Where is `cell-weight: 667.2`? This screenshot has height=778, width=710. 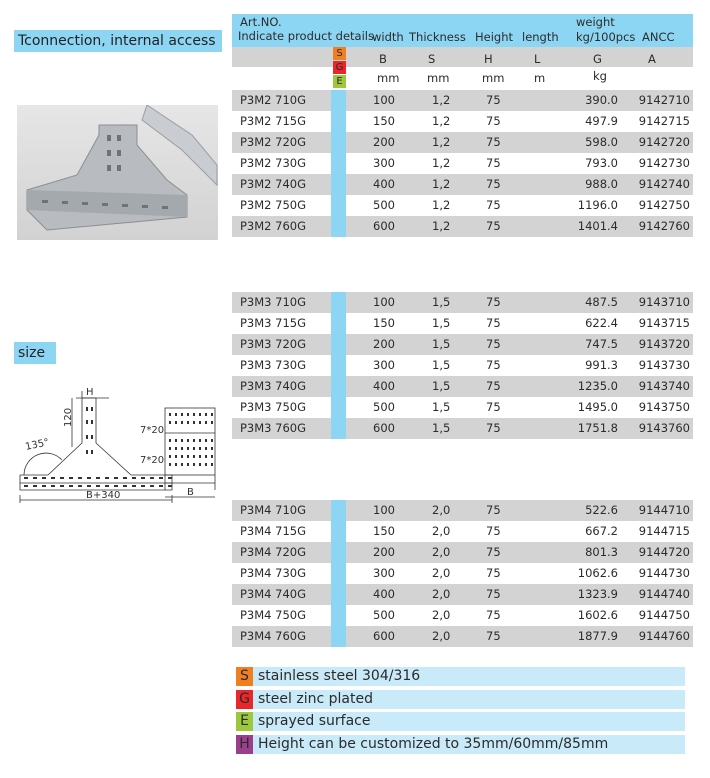
cell-weight: 667.2 is located at coordinates (601, 531).